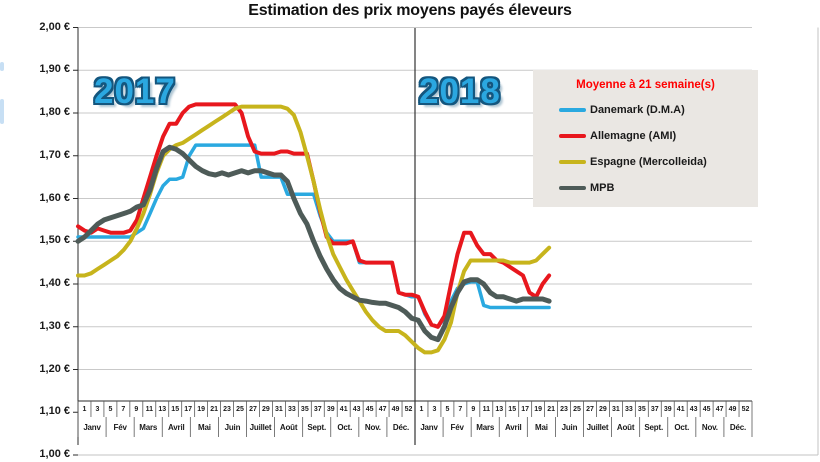 The width and height of the screenshot is (820, 462). I want to click on y-tick-label: 1,40 €, so click(54, 283).